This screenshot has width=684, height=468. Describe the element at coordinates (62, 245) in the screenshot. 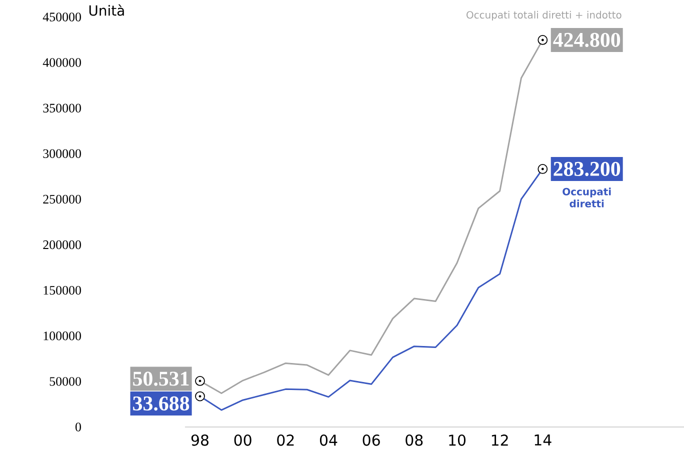

I see `y-tick-label: 200000` at that location.